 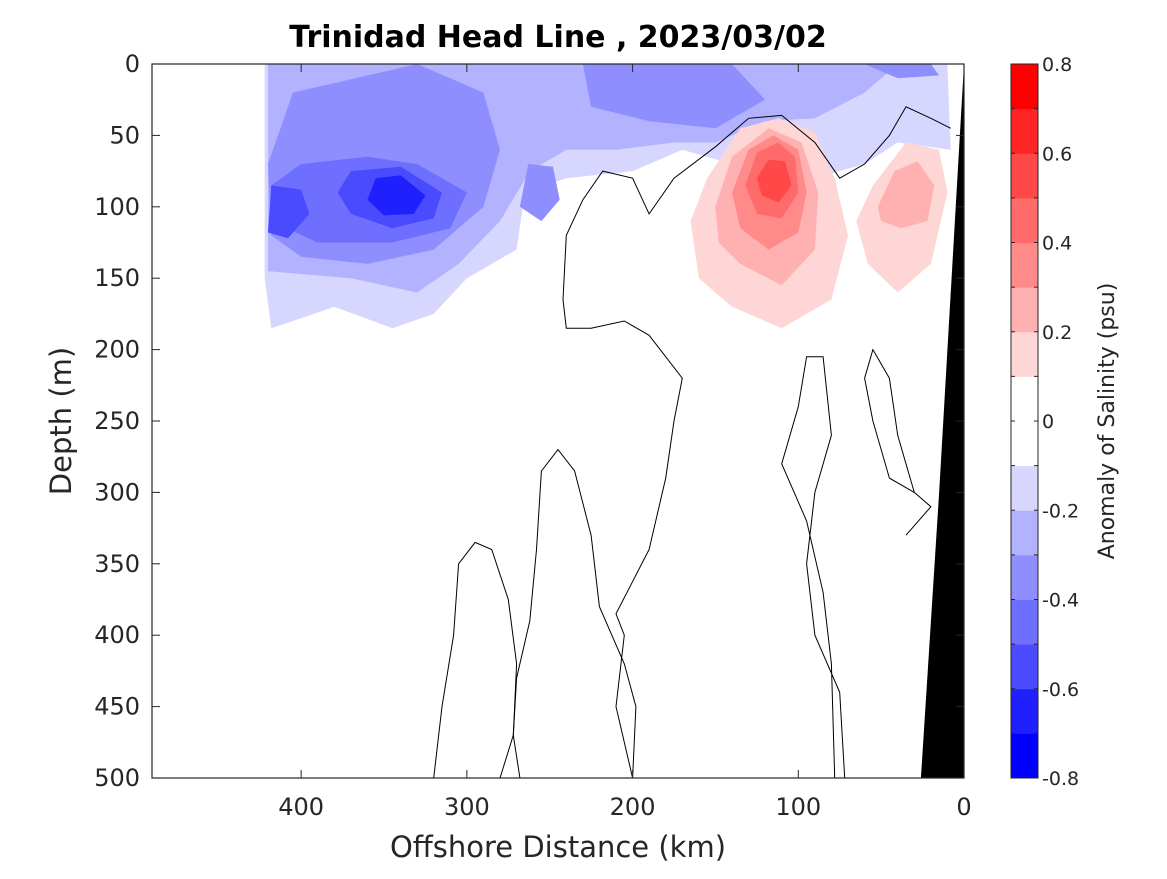 What do you see at coordinates (117, 278) in the screenshot?
I see `y-tick-label: 150` at bounding box center [117, 278].